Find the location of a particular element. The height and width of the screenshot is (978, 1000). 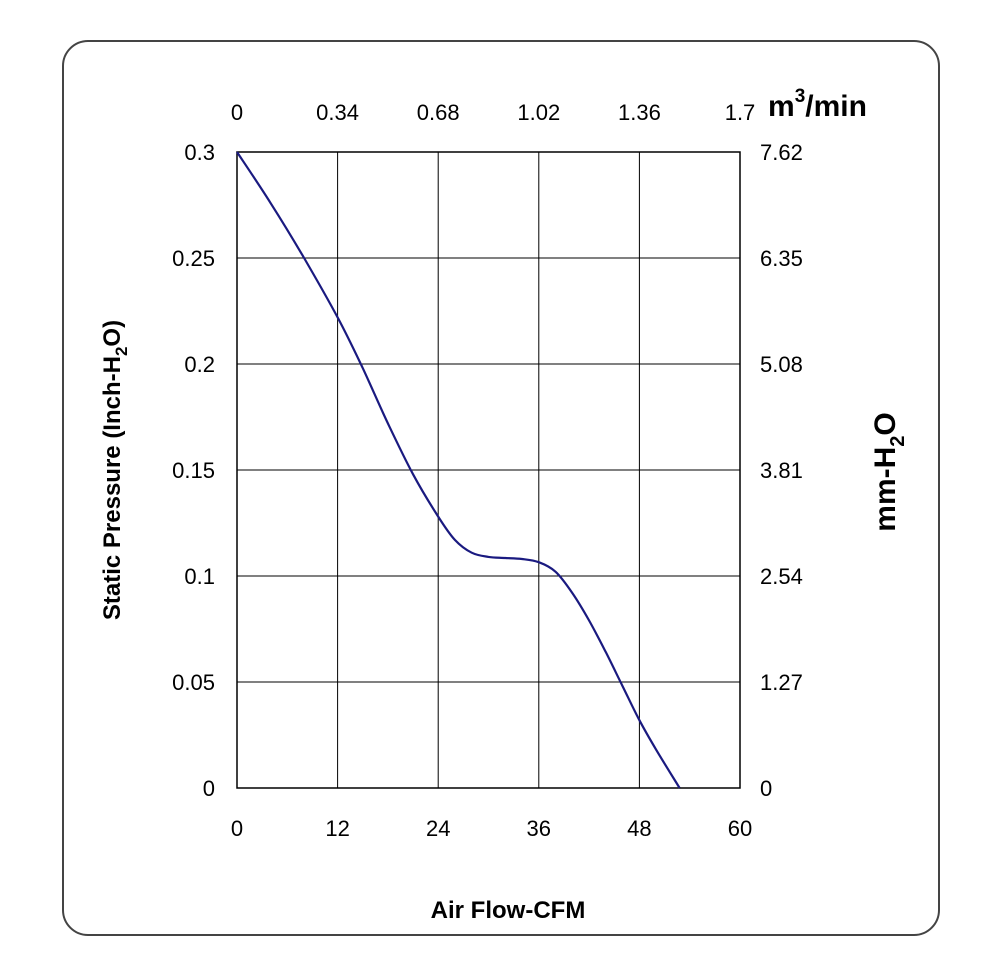

x-bottom-tick-label: 0 is located at coordinates (237, 828).